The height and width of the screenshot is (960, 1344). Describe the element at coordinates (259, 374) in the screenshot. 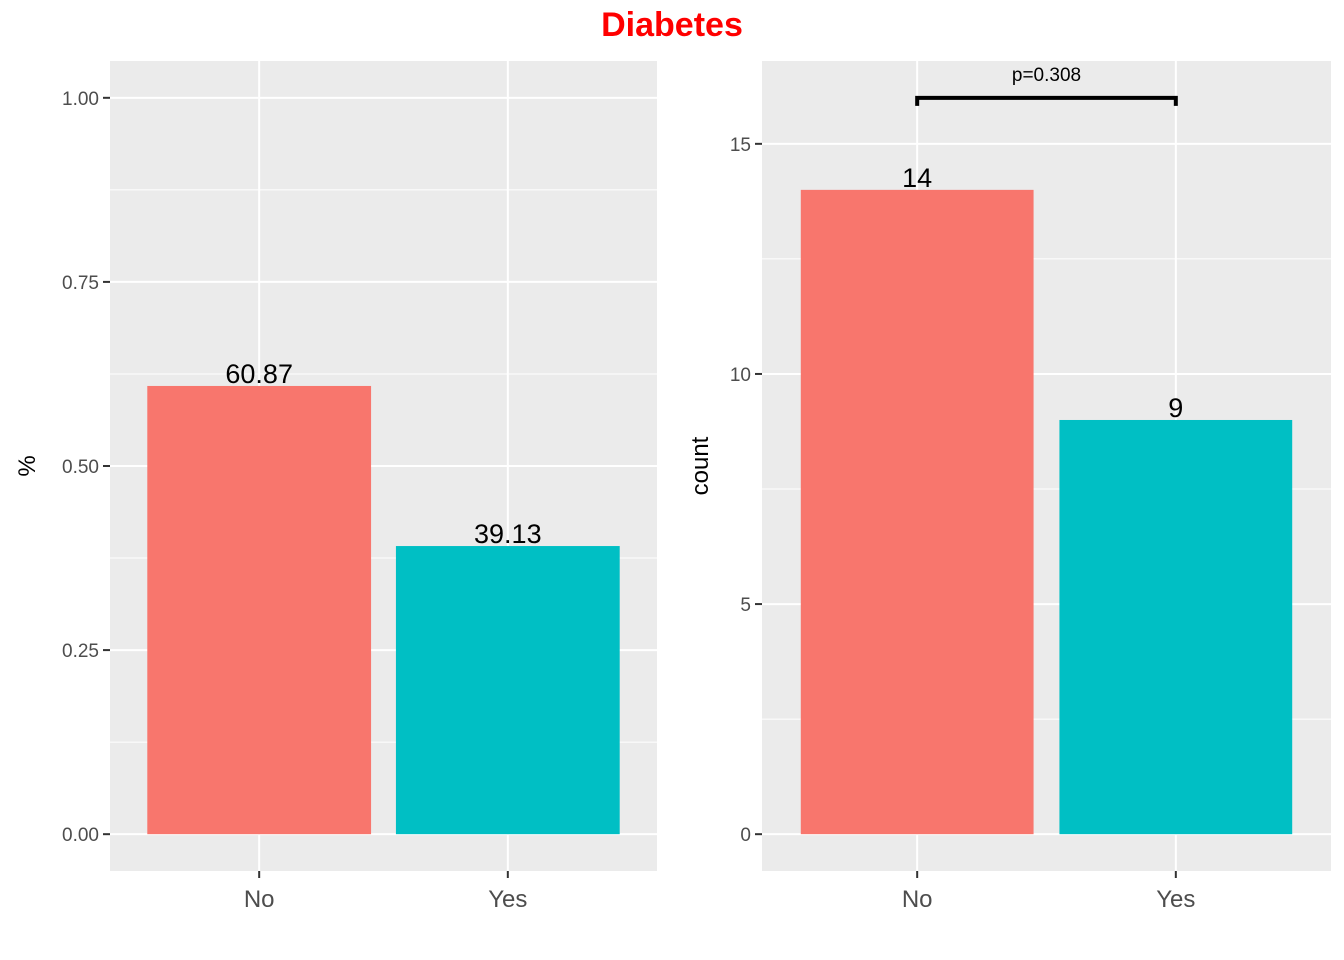

I see `bar-value-label: 60.87` at that location.